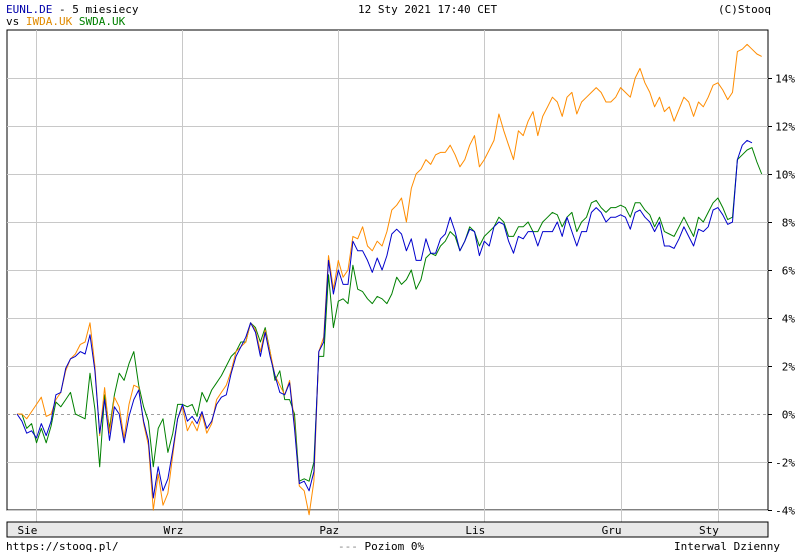  What do you see at coordinates (475, 530) in the screenshot?
I see `x-tick-label: Lis` at bounding box center [475, 530].